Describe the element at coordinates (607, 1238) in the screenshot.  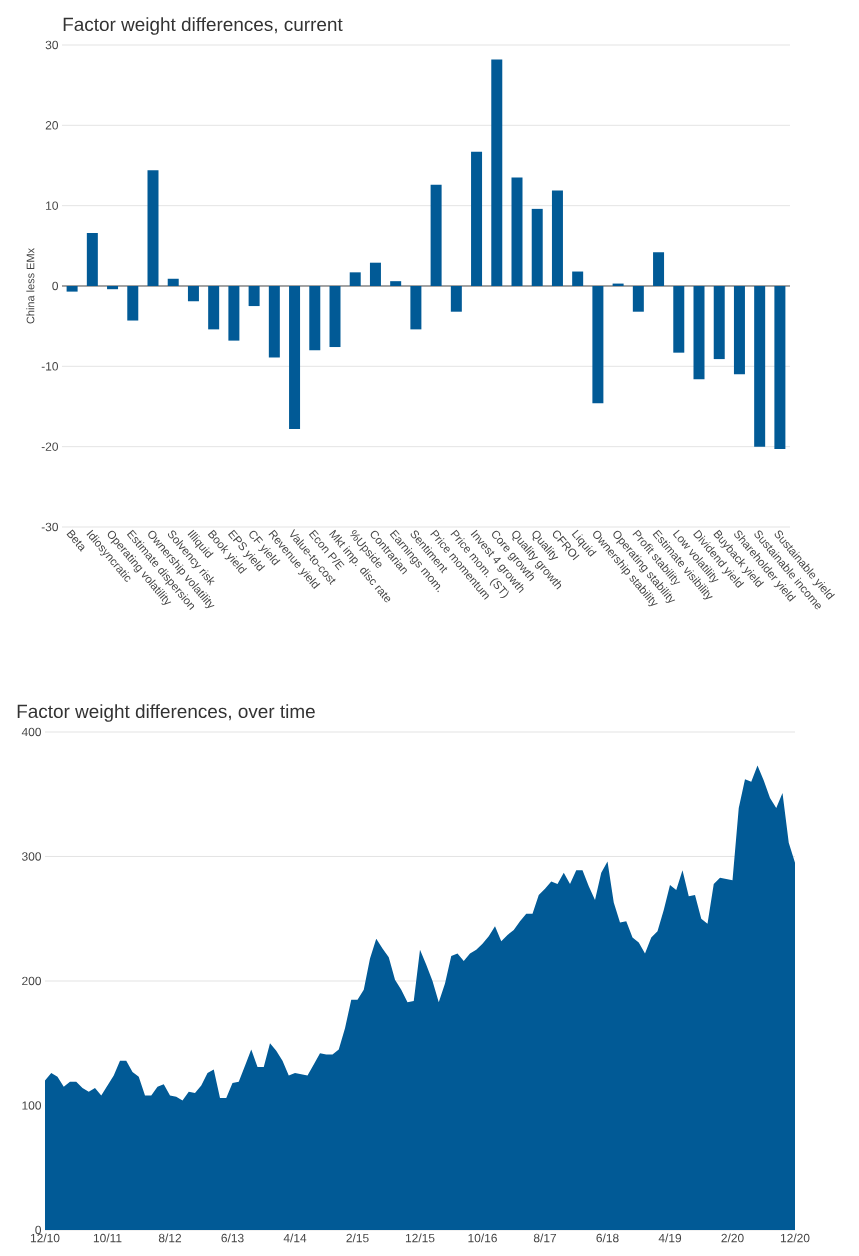
I see `x-tick-label: 6/18` at that location.